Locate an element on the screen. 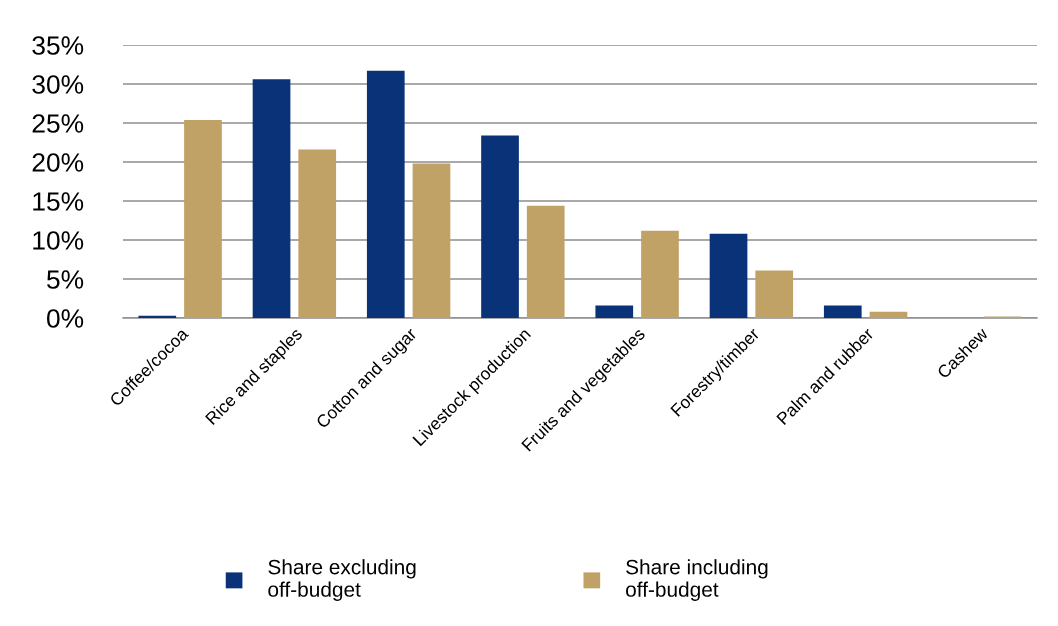  y-tick-label: 35% is located at coordinates (58, 45).